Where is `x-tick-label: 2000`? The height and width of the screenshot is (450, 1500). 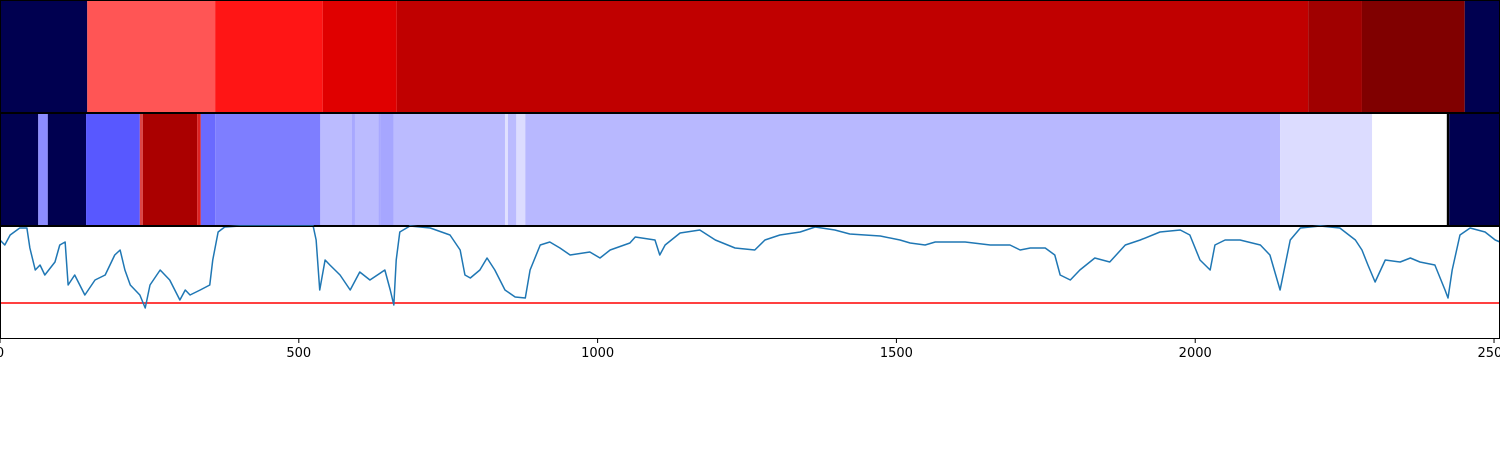
x-tick-label: 2000 is located at coordinates (1195, 353).